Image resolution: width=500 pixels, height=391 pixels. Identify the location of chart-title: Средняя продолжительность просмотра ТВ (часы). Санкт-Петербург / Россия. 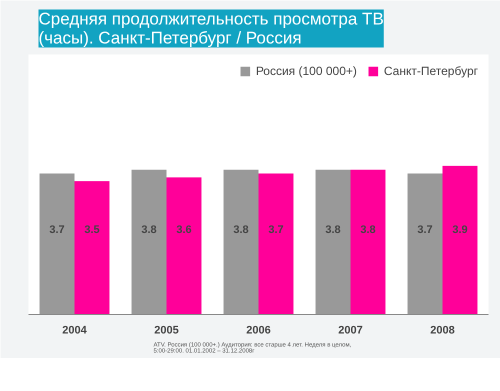
(211, 29).